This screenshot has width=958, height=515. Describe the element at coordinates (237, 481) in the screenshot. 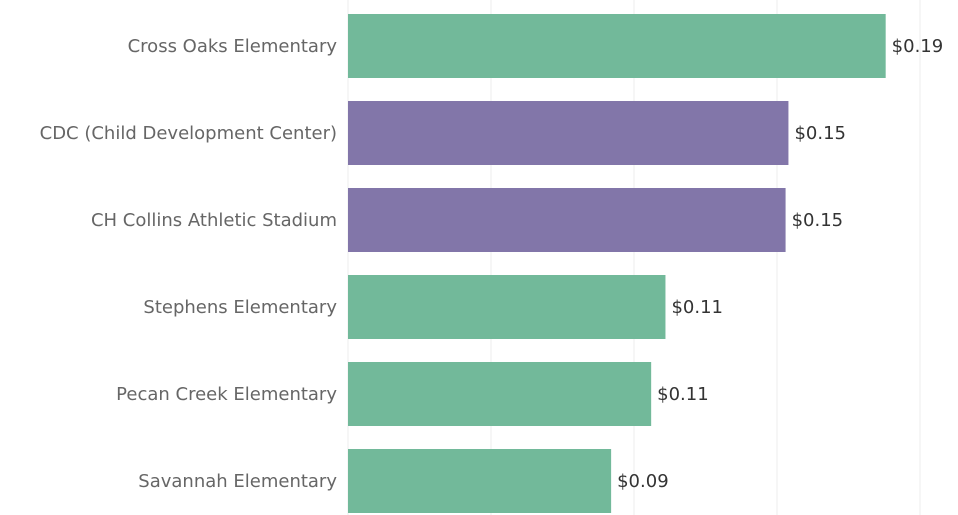

I see `category-label: Savannah Elementary` at that location.